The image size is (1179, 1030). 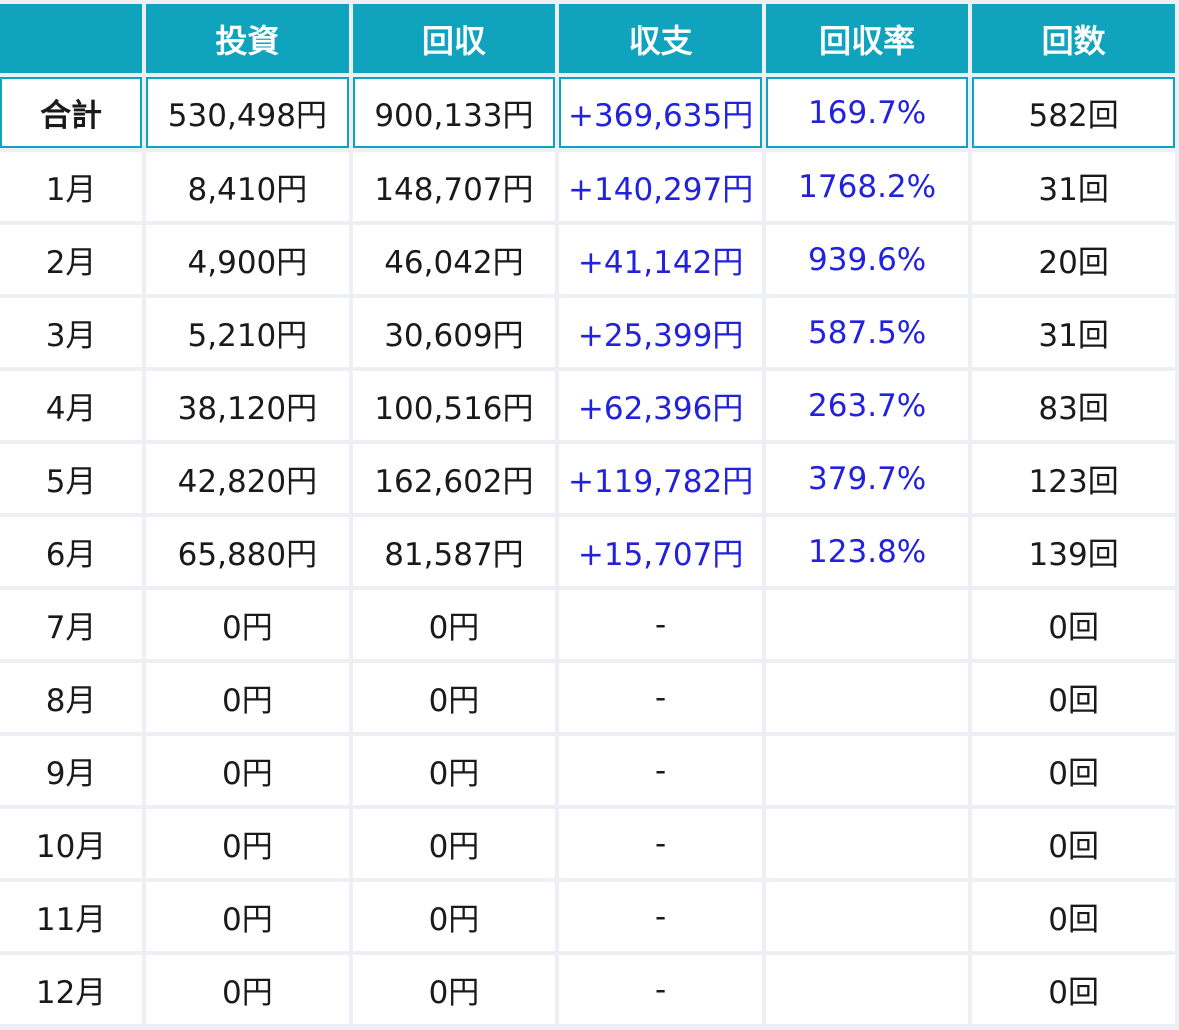 I want to click on table-row: 5月 42,820円 162,602円 +119,782円 379.7% 123回, so click(x=587, y=478).